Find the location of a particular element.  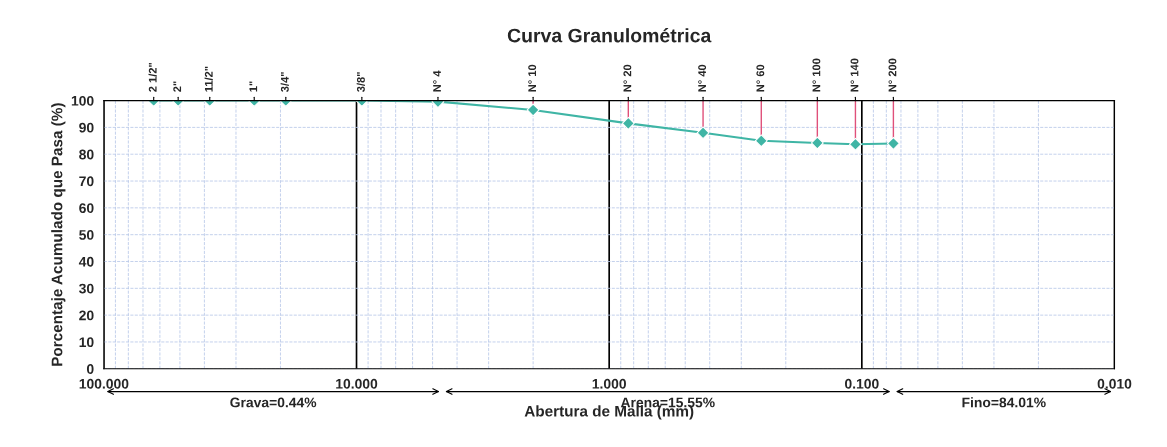

y-tick-label: 70 is located at coordinates (86, 181).